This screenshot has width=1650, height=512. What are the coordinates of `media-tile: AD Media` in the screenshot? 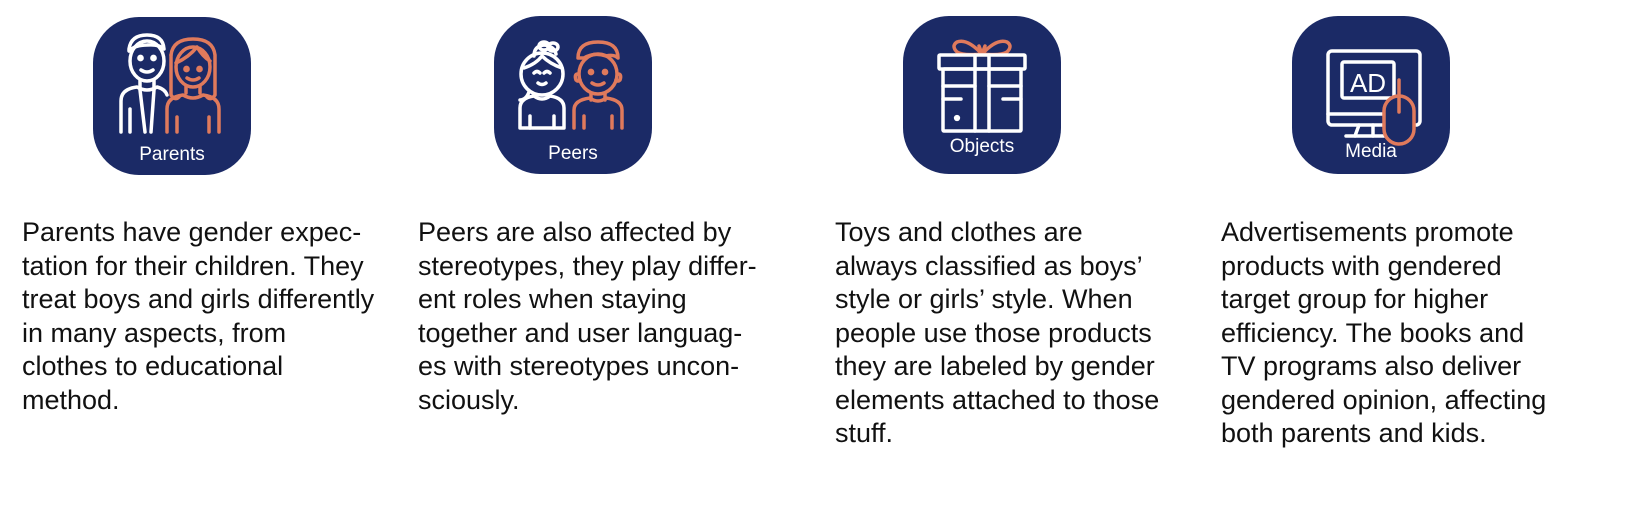 It's located at (1371, 95).